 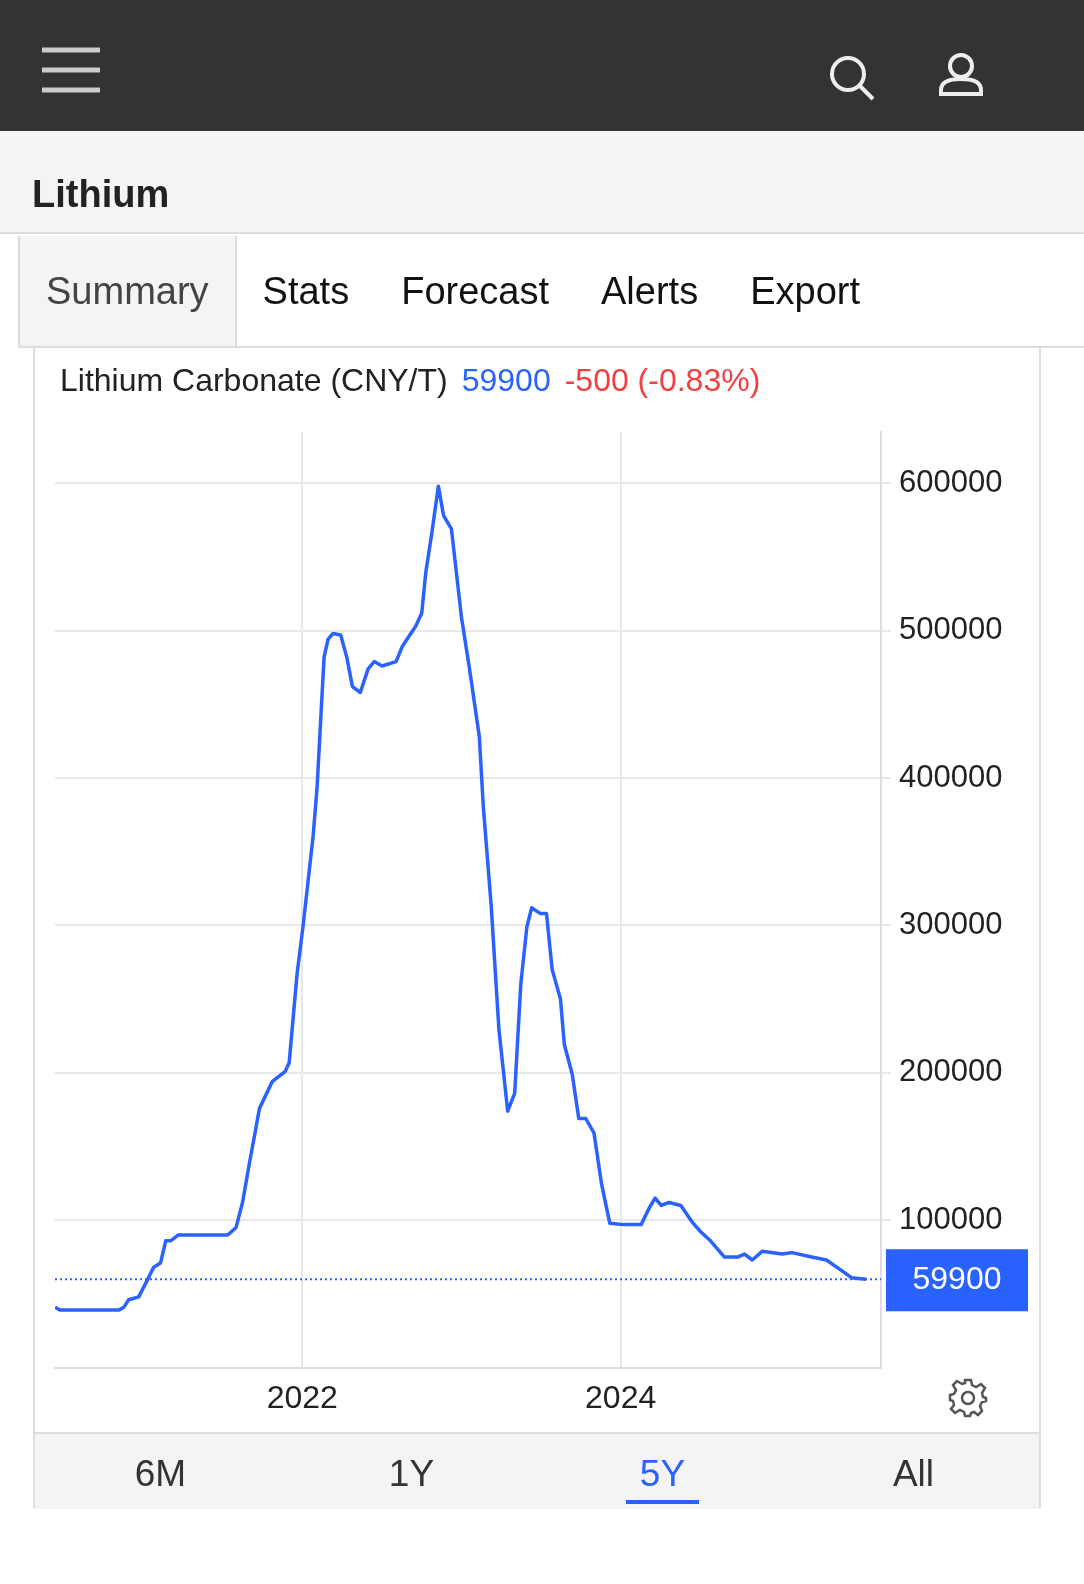 I want to click on y-tick-label: 400000, so click(x=951, y=776).